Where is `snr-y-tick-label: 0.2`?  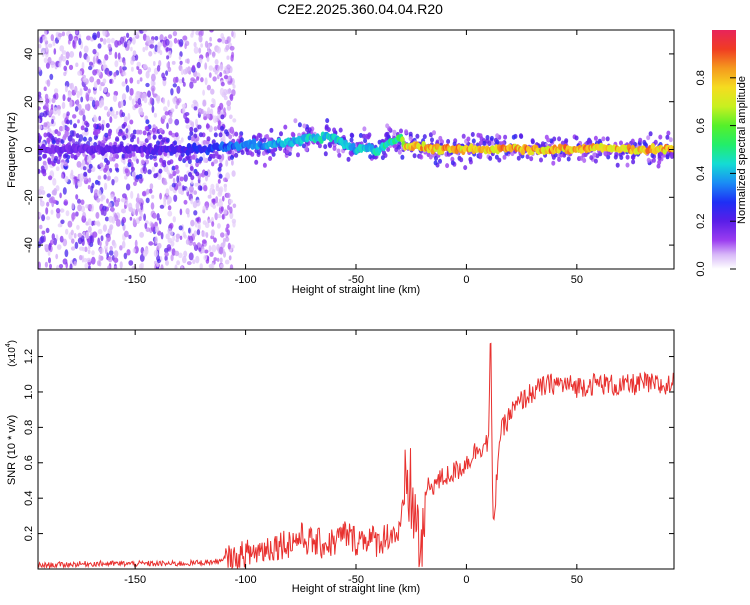
snr-y-tick-label: 0.2 is located at coordinates (29, 533).